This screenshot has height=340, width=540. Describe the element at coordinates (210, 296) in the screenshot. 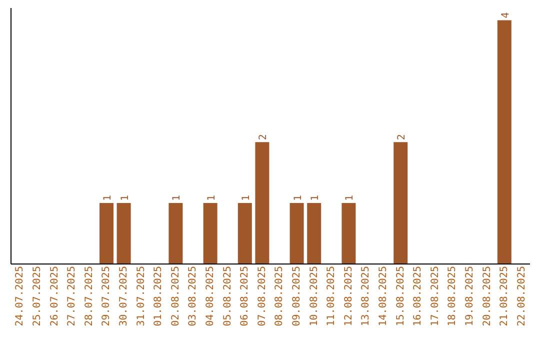

I see `x-tick-label: 04.08.2025` at that location.